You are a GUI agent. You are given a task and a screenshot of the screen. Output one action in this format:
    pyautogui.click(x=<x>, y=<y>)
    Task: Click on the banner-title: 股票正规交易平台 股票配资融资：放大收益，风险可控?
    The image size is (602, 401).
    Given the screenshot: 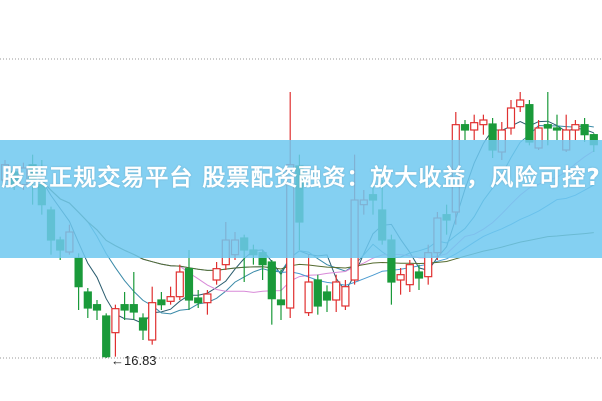 What is the action you would take?
    pyautogui.click(x=301, y=178)
    